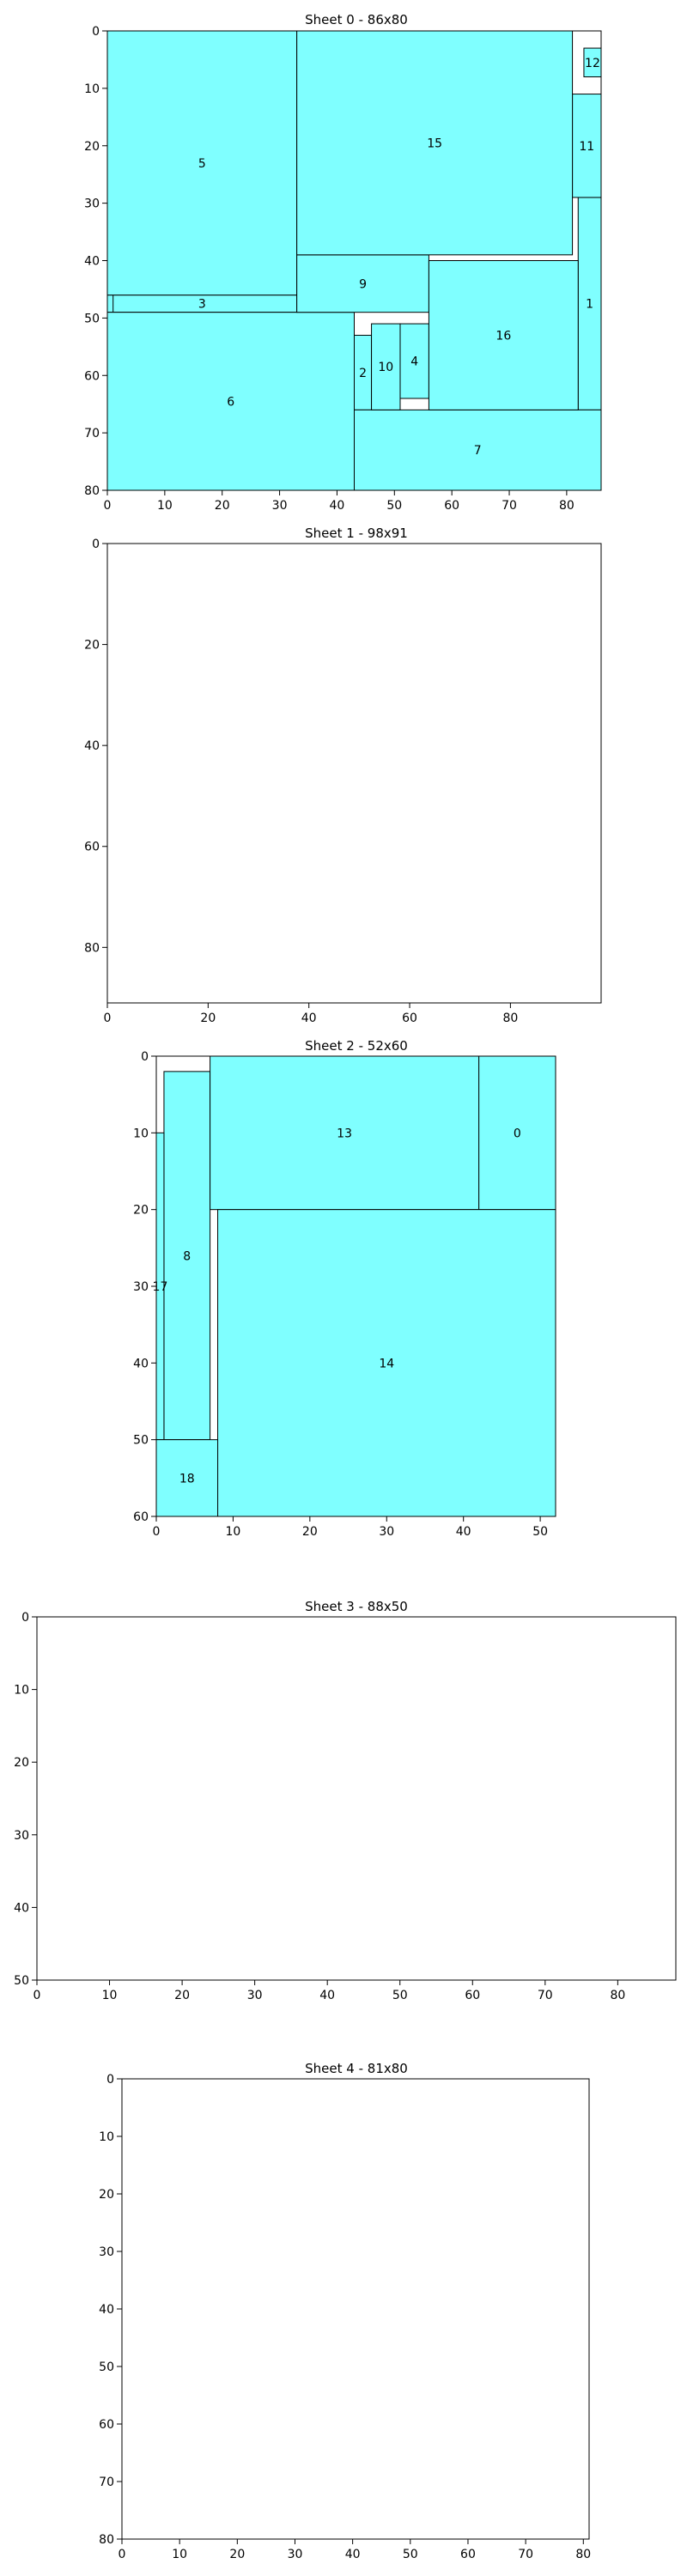  What do you see at coordinates (356, 19) in the screenshot?
I see `sheet-title-0: Sheet 0 - 86x80` at bounding box center [356, 19].